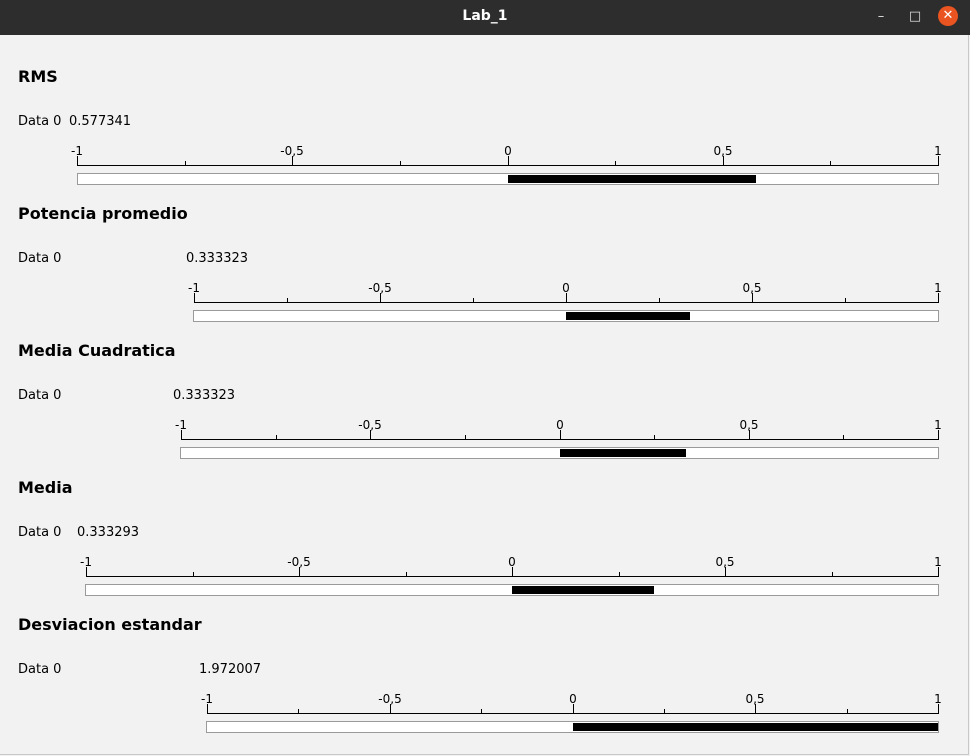  Describe the element at coordinates (100, 121) in the screenshot. I see `data-value: 0.577341` at that location.